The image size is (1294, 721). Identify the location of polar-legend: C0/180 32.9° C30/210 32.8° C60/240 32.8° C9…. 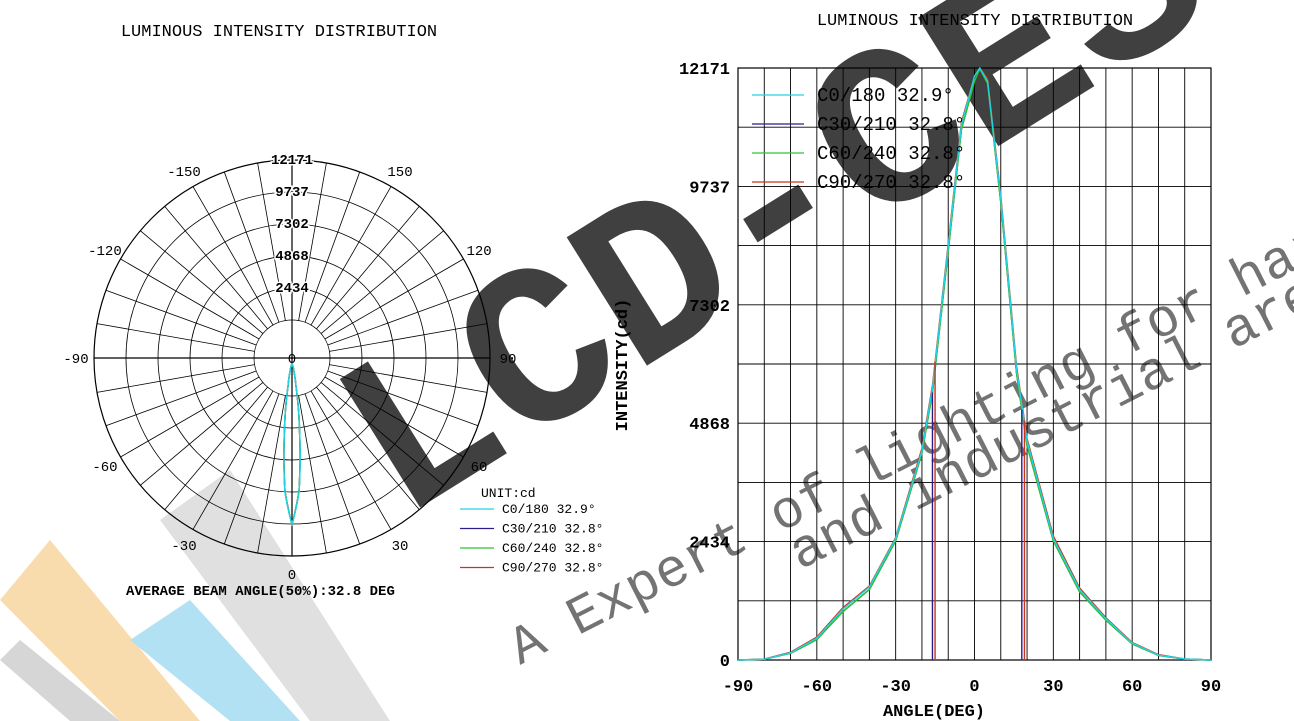
(531, 539).